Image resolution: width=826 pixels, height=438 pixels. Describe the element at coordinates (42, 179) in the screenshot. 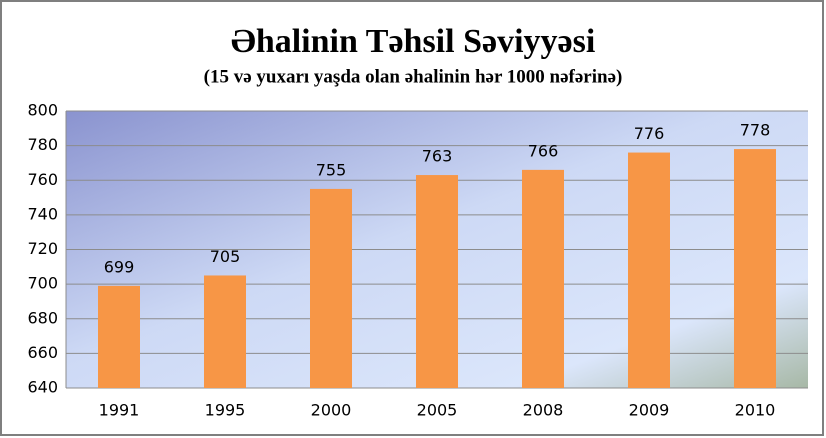

I see `y-tick-label: 760` at that location.